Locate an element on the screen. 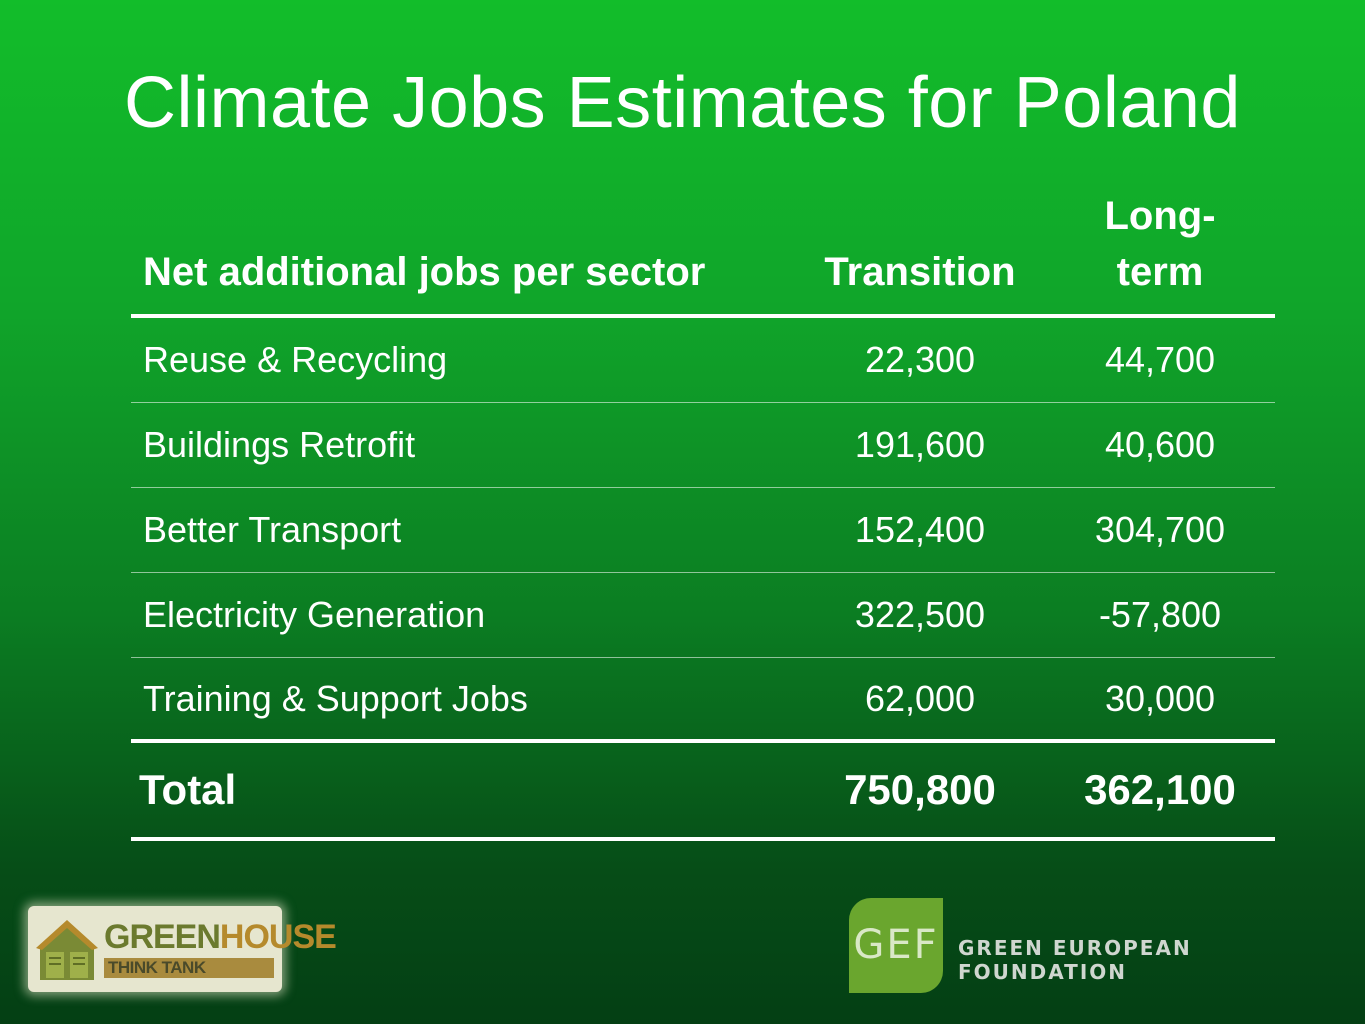 The image size is (1365, 1024). total-longterm: 362,100 is located at coordinates (1160, 789).